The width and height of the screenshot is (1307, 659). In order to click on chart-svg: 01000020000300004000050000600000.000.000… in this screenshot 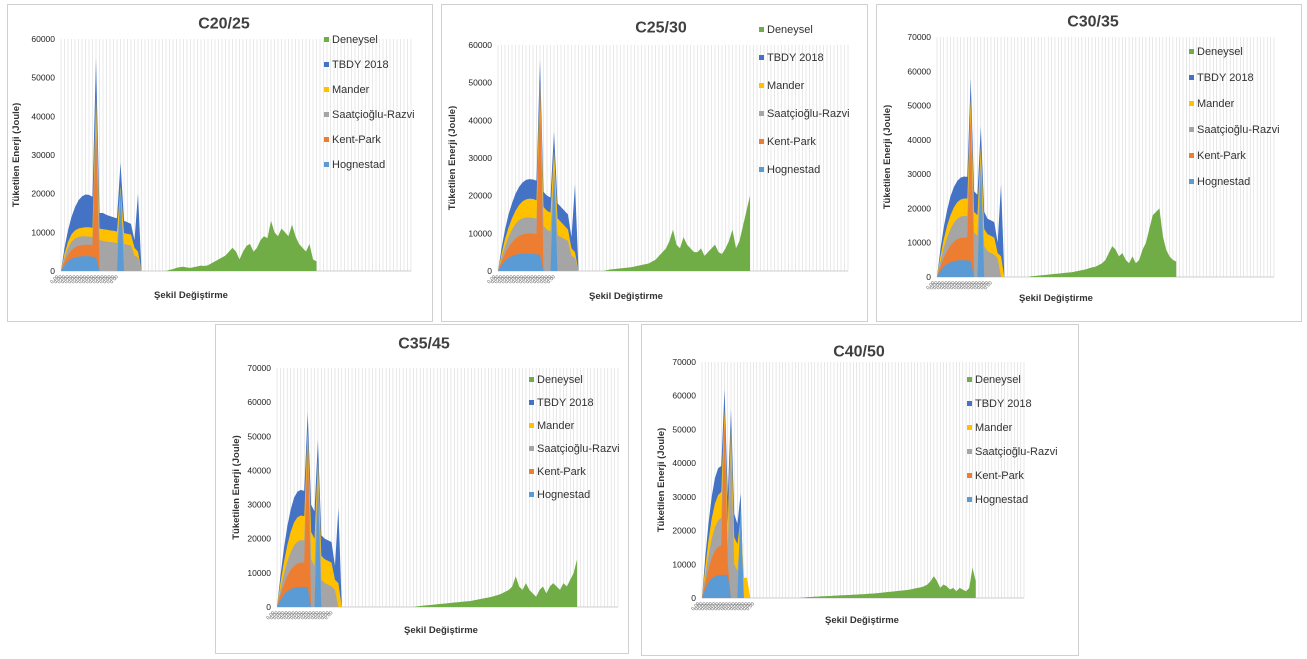, I will do `click(213, 158)`.